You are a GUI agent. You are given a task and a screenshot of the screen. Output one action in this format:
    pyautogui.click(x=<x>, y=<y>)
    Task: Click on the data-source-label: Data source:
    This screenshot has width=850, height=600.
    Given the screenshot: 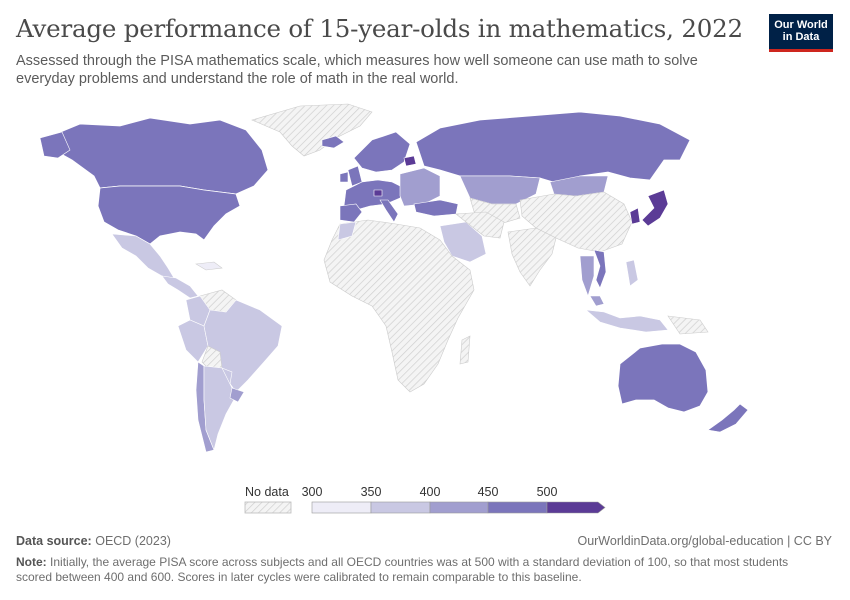 What is the action you would take?
    pyautogui.click(x=54, y=541)
    